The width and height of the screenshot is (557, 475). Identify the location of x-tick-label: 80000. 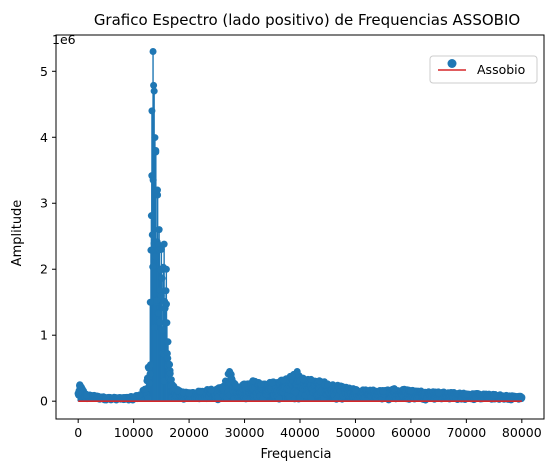
(522, 432).